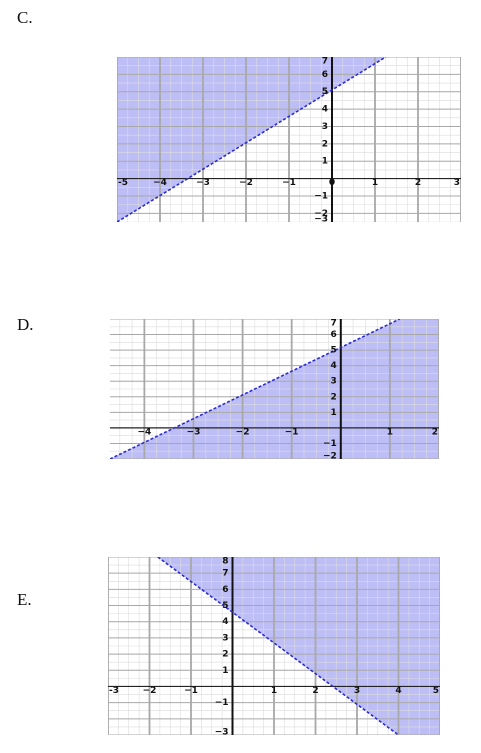 The height and width of the screenshot is (753, 481). I want to click on option-label-c: C., so click(25, 17).